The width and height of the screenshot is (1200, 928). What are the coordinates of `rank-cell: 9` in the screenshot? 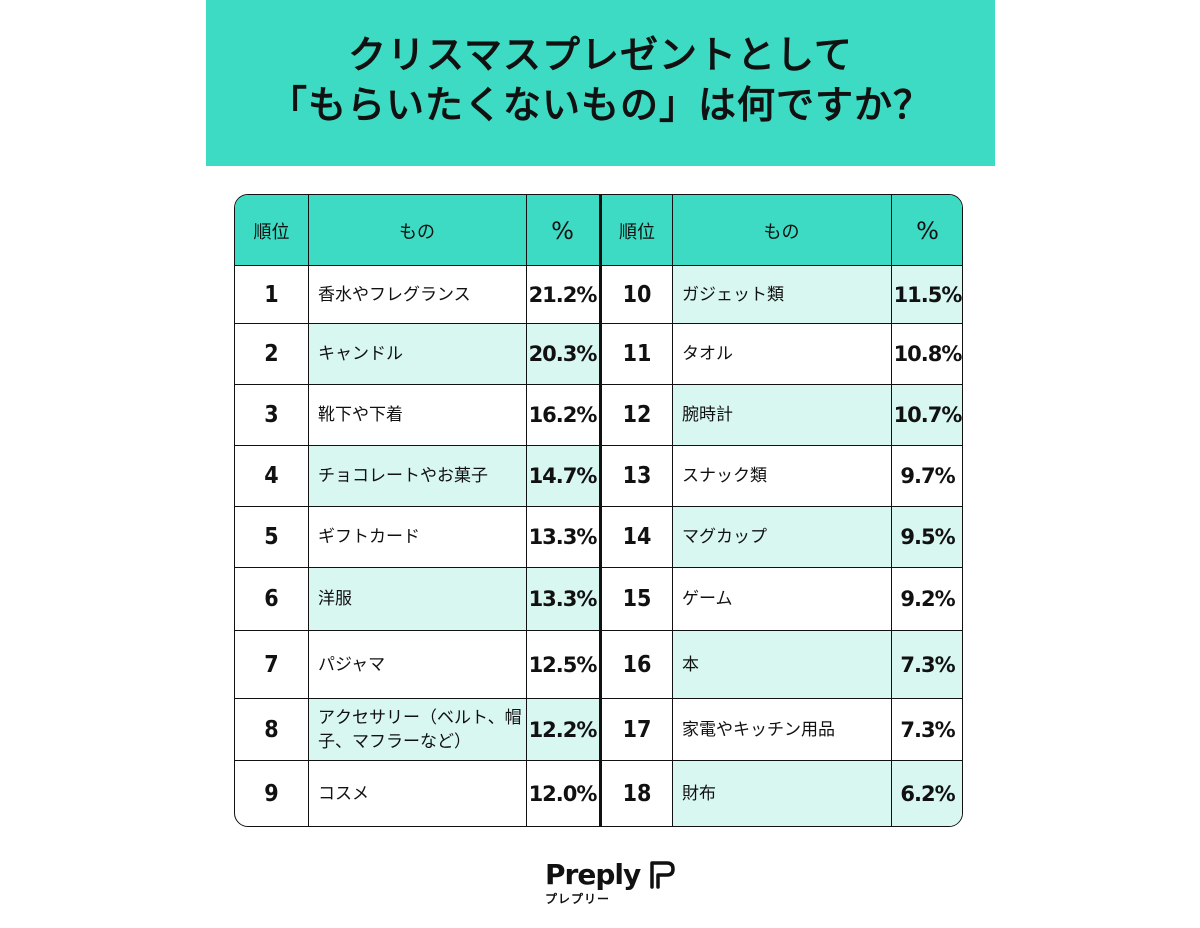 It's located at (271, 794).